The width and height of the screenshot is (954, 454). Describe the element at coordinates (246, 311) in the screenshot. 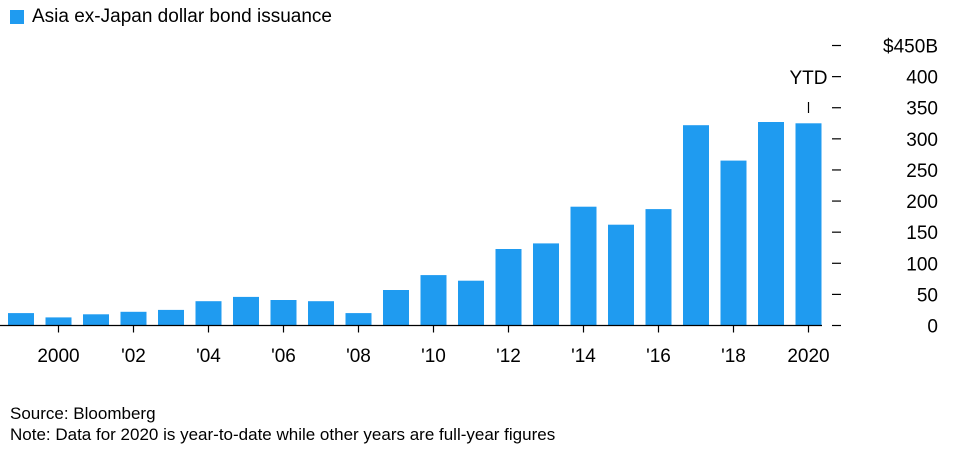

I see `bar-2005` at that location.